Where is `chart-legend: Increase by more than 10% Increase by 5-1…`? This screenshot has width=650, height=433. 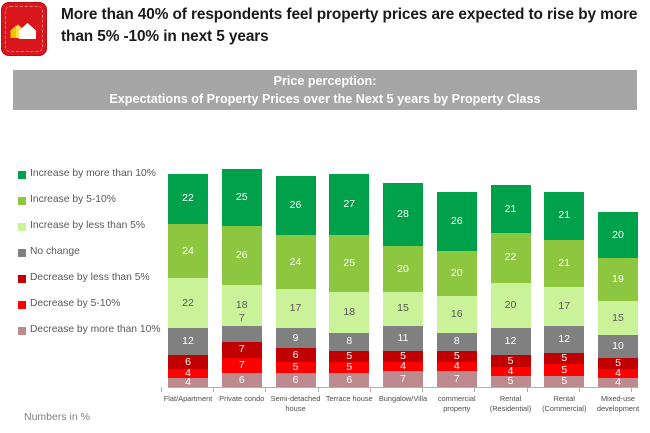 chart-legend: Increase by more than 10% Increase by 5-1… is located at coordinates (94, 259).